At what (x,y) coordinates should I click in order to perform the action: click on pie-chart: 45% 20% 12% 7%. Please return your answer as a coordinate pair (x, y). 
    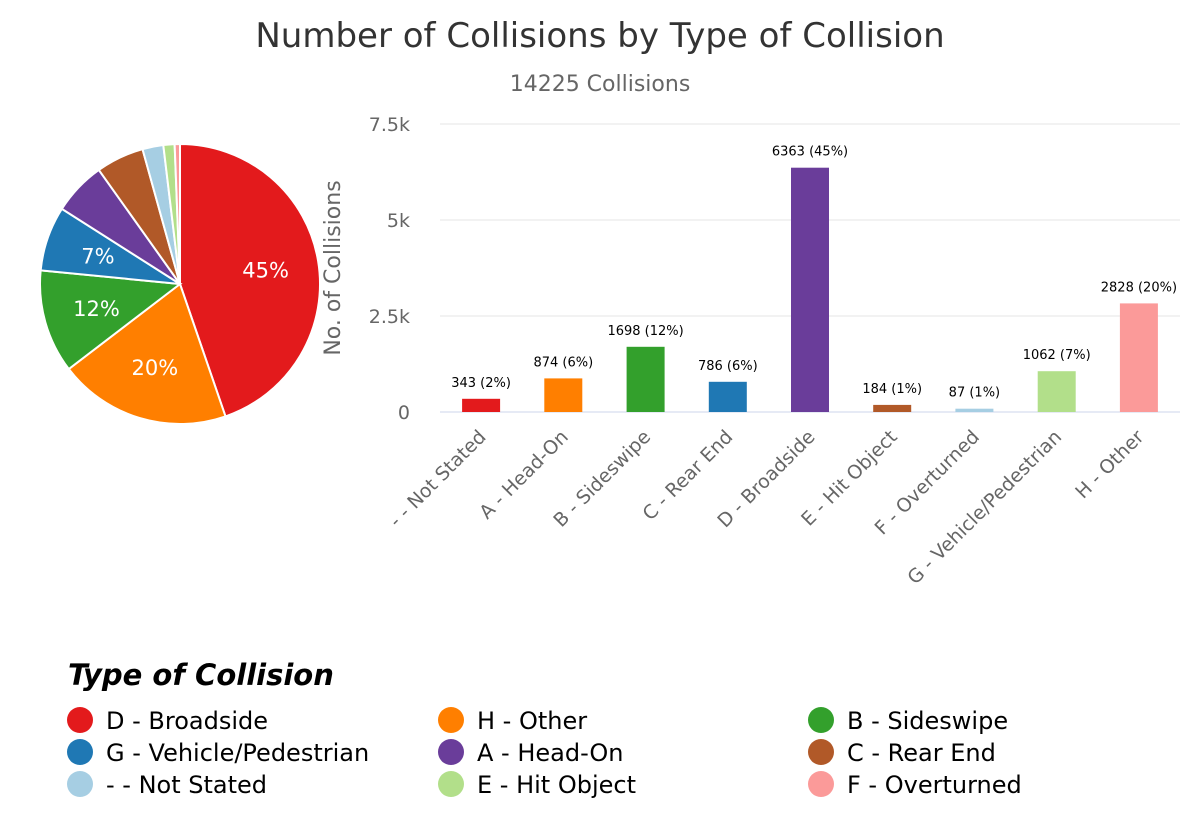
    Looking at the image, I should click on (180, 283).